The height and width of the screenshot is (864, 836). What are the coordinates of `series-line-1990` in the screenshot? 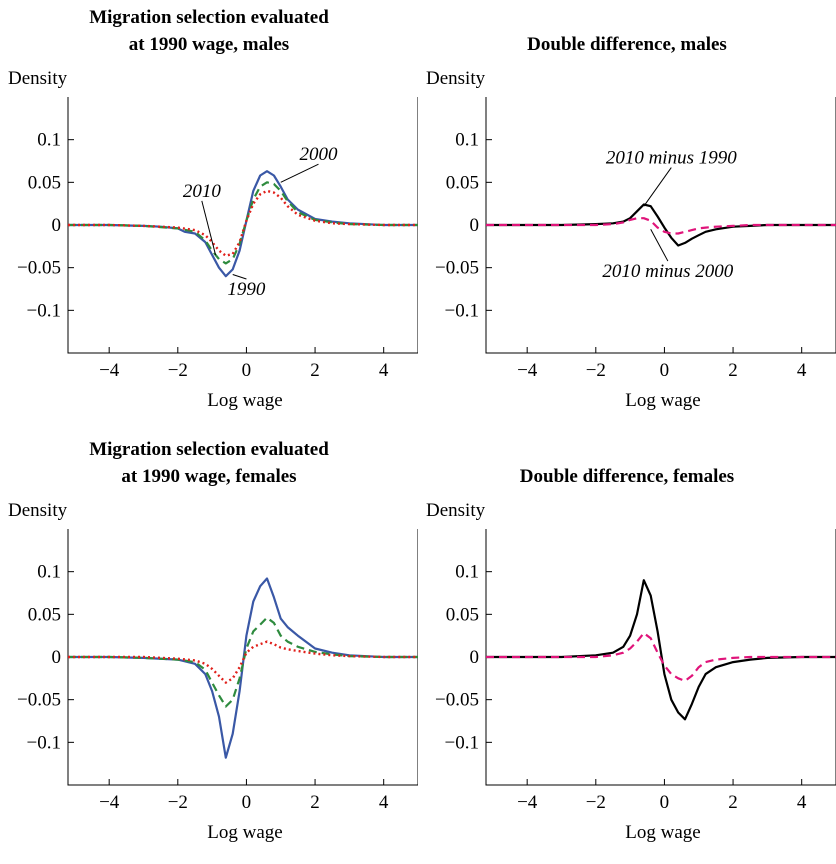 It's located at (243, 668).